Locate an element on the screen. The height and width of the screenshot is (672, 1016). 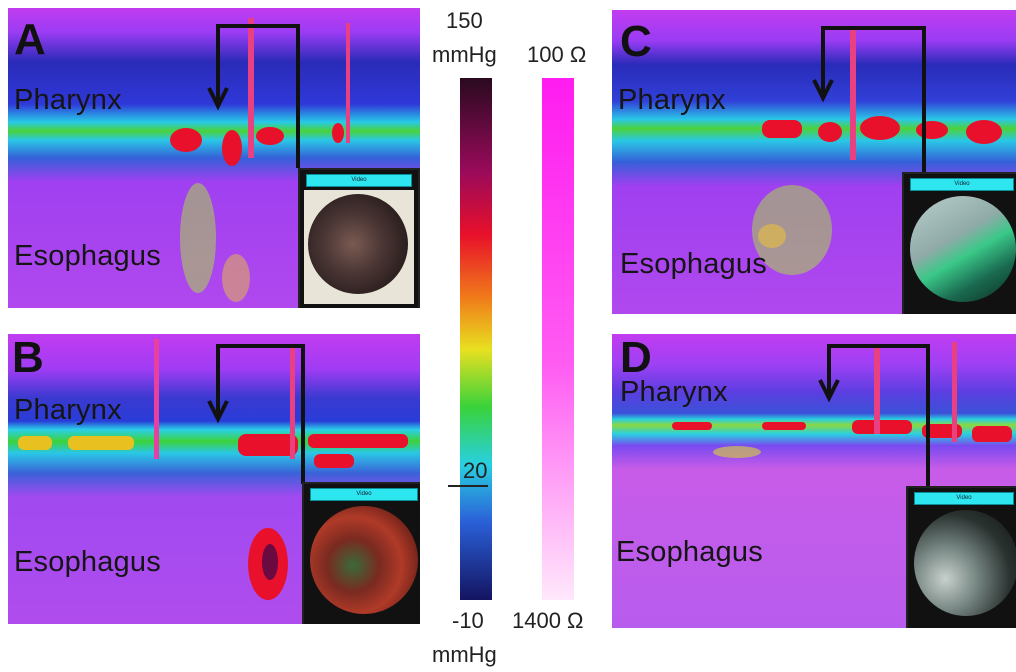
panel-c-pharynx-label: Pharynx is located at coordinates (672, 100).